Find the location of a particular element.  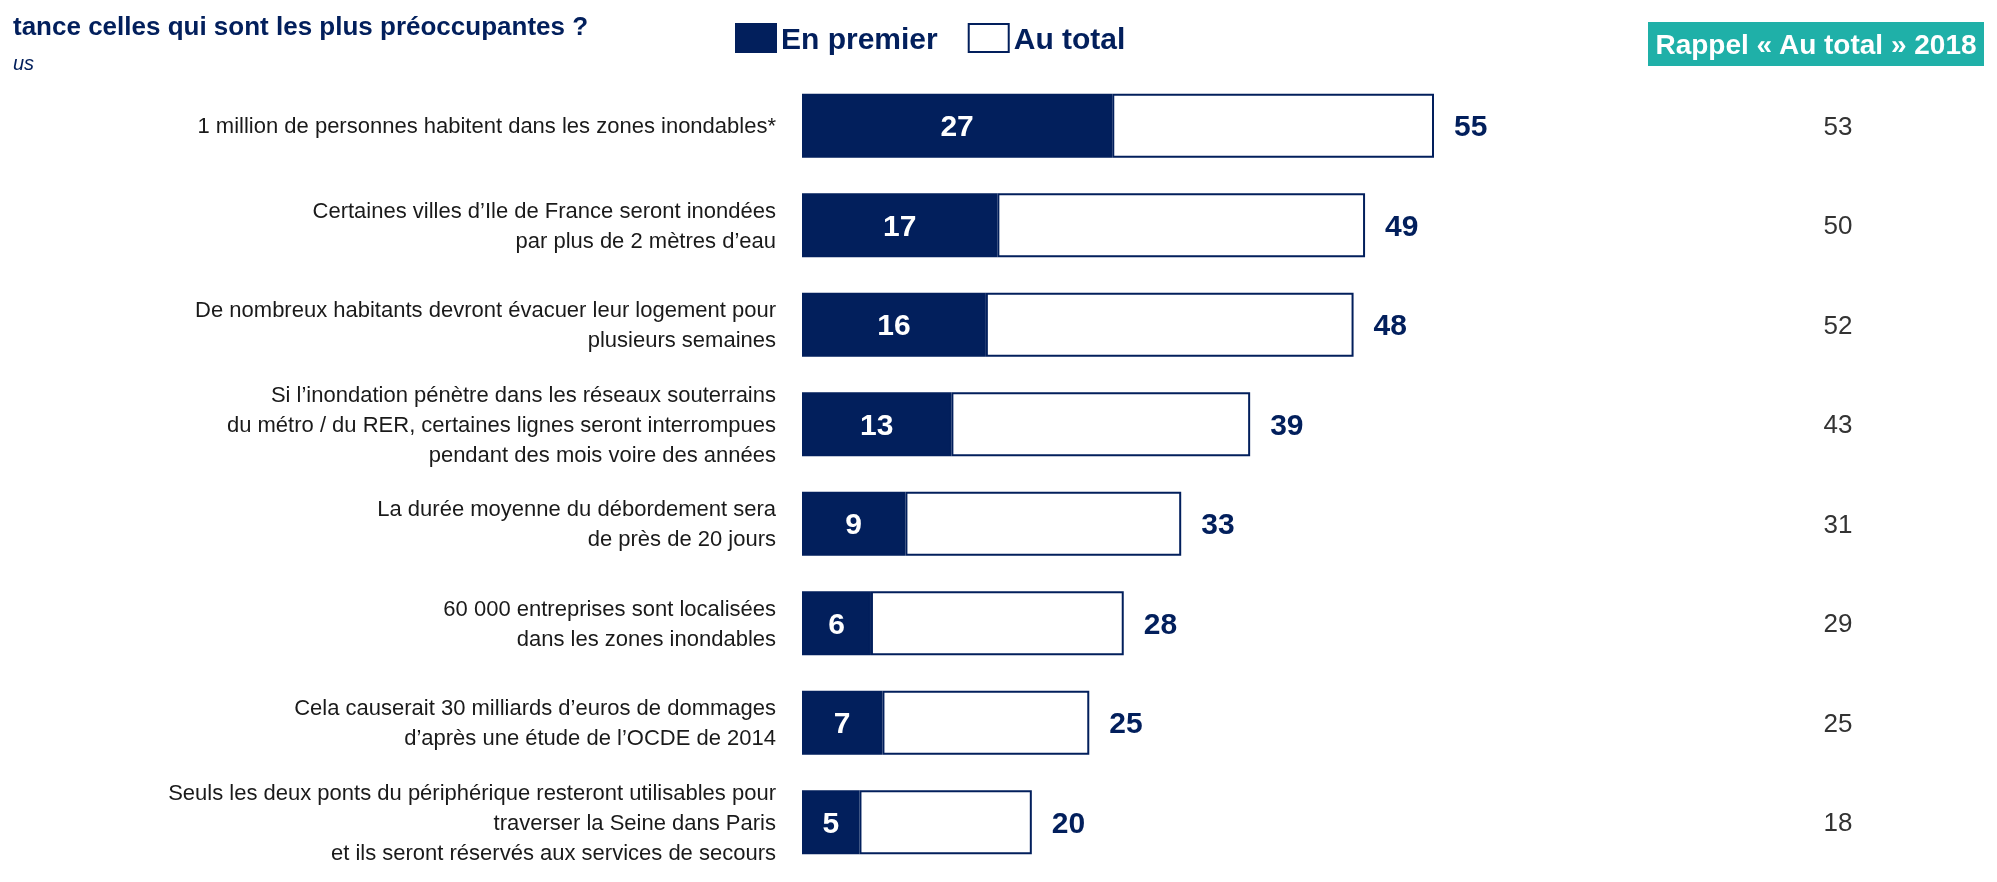

y-tick-label: La durée moyenne du débordement sera de près de 20 jours is located at coordinates (577, 524).